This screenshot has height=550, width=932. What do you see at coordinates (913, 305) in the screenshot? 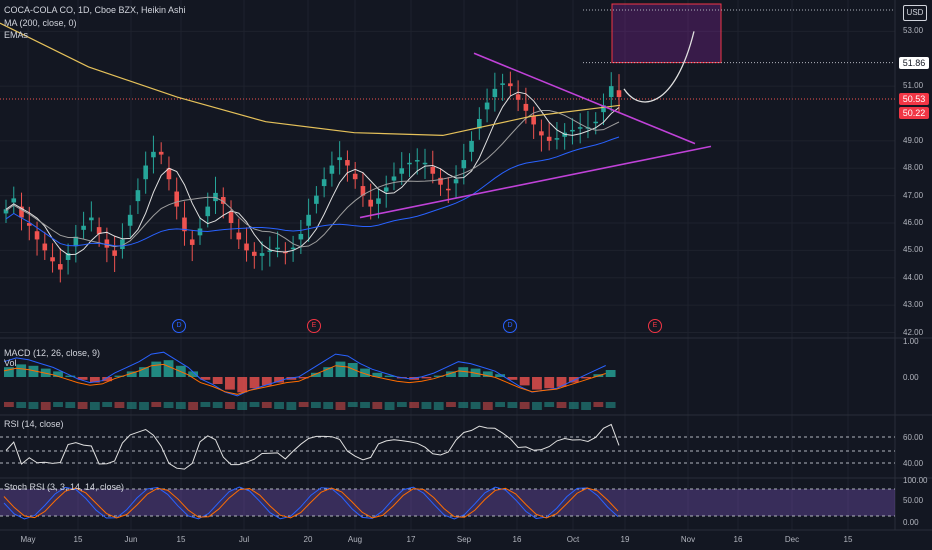
I see `price-tick: 43.00` at bounding box center [913, 305].